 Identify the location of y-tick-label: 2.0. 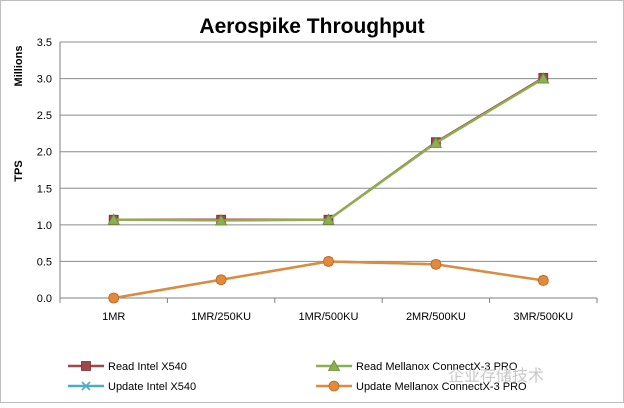
(44, 153).